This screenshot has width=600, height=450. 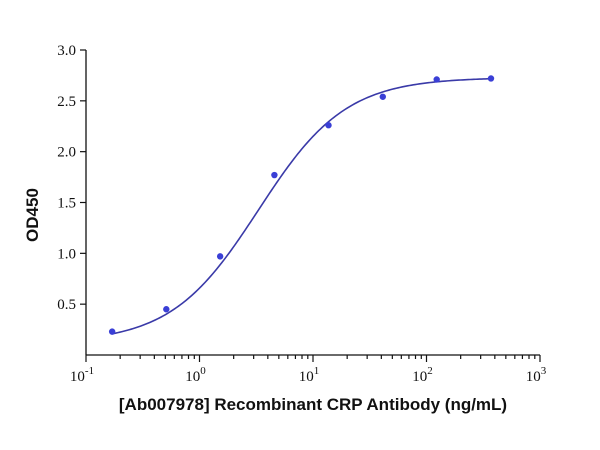 I want to click on y-tick-label: 1.0, so click(x=66, y=254).